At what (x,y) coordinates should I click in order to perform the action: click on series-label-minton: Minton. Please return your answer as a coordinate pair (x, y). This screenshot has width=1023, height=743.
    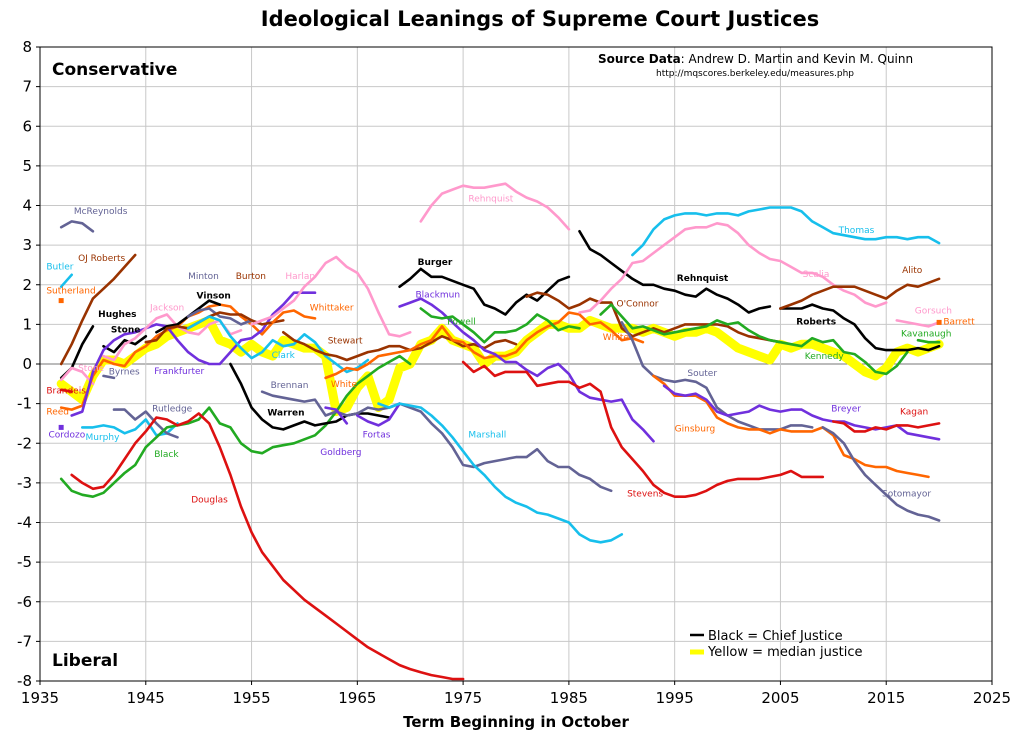
    Looking at the image, I should click on (203, 277).